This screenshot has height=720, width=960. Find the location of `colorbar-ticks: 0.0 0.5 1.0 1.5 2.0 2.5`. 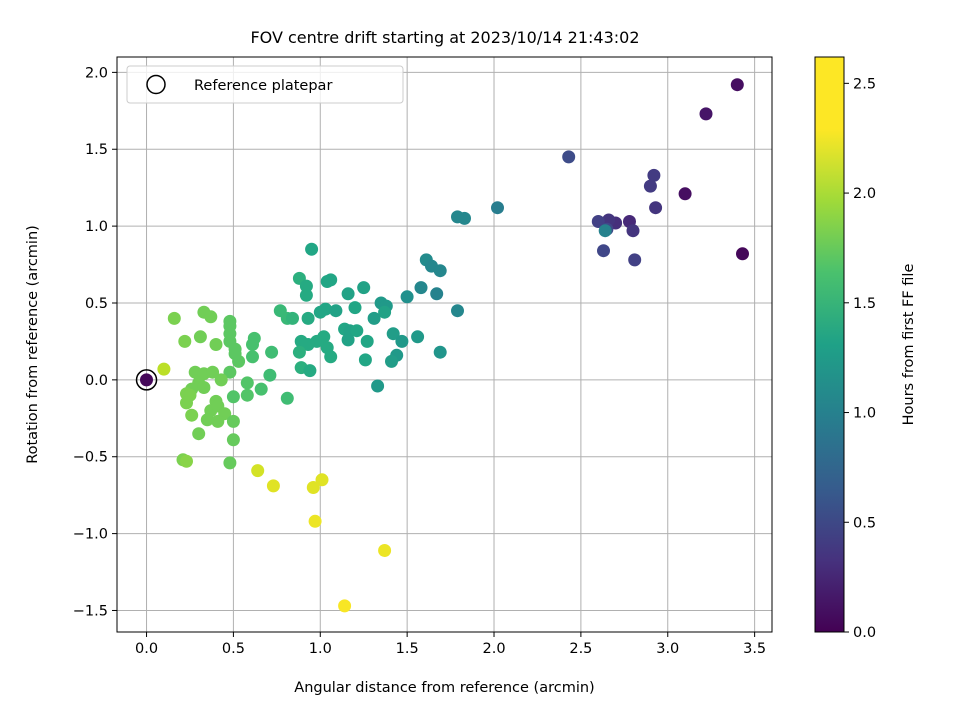

colorbar-ticks: 0.0 0.5 1.0 1.5 2.0 2.5 is located at coordinates (860, 358).